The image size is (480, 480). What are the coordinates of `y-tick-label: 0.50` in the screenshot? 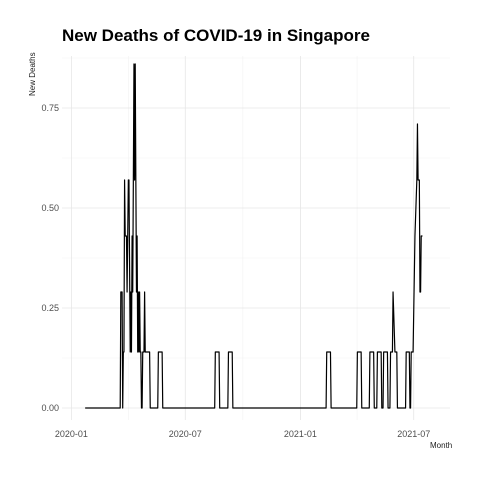 It's located at (50, 208).